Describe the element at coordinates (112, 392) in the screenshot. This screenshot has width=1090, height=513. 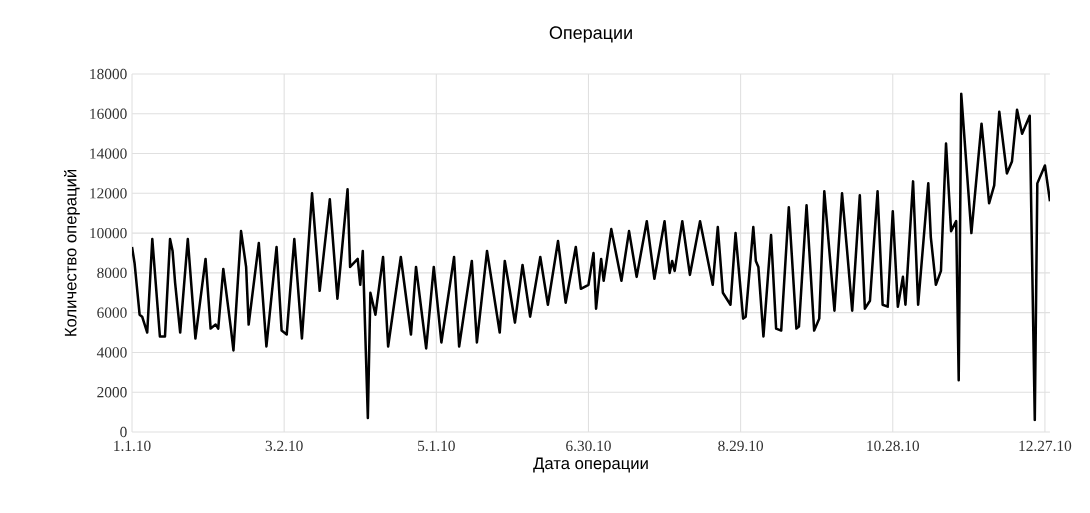
I see `y-tick-label: 2000` at that location.